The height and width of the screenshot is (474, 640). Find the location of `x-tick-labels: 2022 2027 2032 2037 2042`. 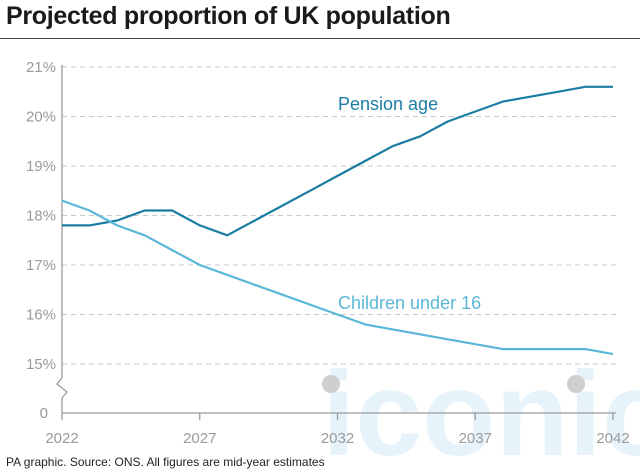

x-tick-labels: 2022 2027 2032 2037 2042 is located at coordinates (337, 430).